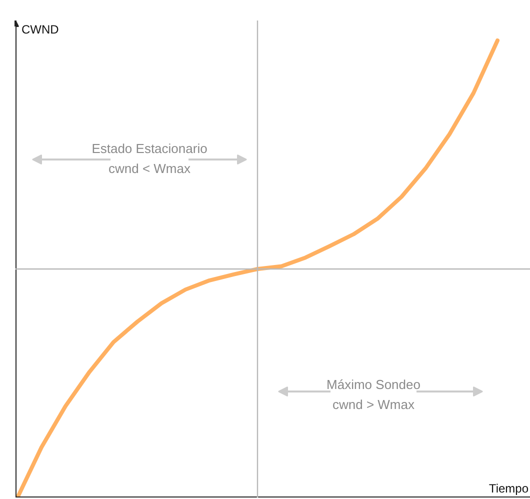 The height and width of the screenshot is (499, 530). What do you see at coordinates (41, 29) in the screenshot?
I see `y-axis-title: CWND` at bounding box center [41, 29].